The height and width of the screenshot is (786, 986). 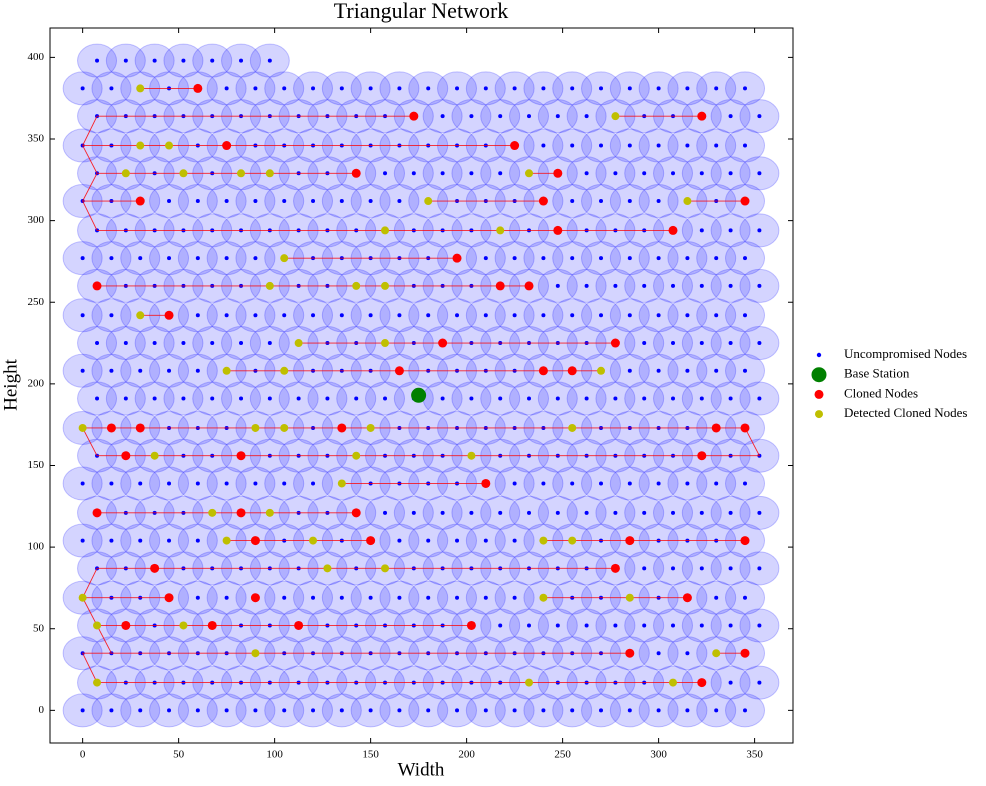 I want to click on chart-title: Triangular Network, so click(x=421, y=11).